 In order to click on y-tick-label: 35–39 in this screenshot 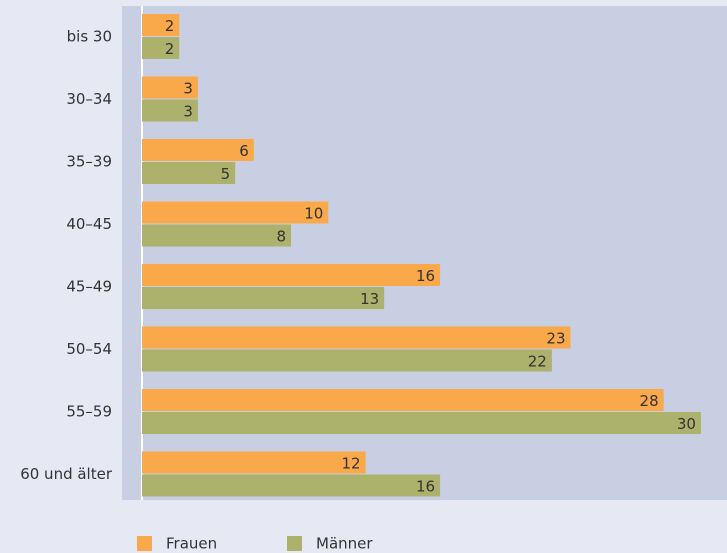, I will do `click(89, 162)`.